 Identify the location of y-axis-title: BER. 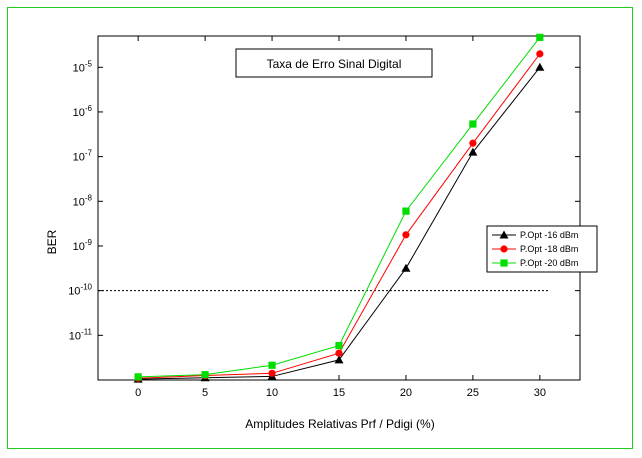
(52, 241).